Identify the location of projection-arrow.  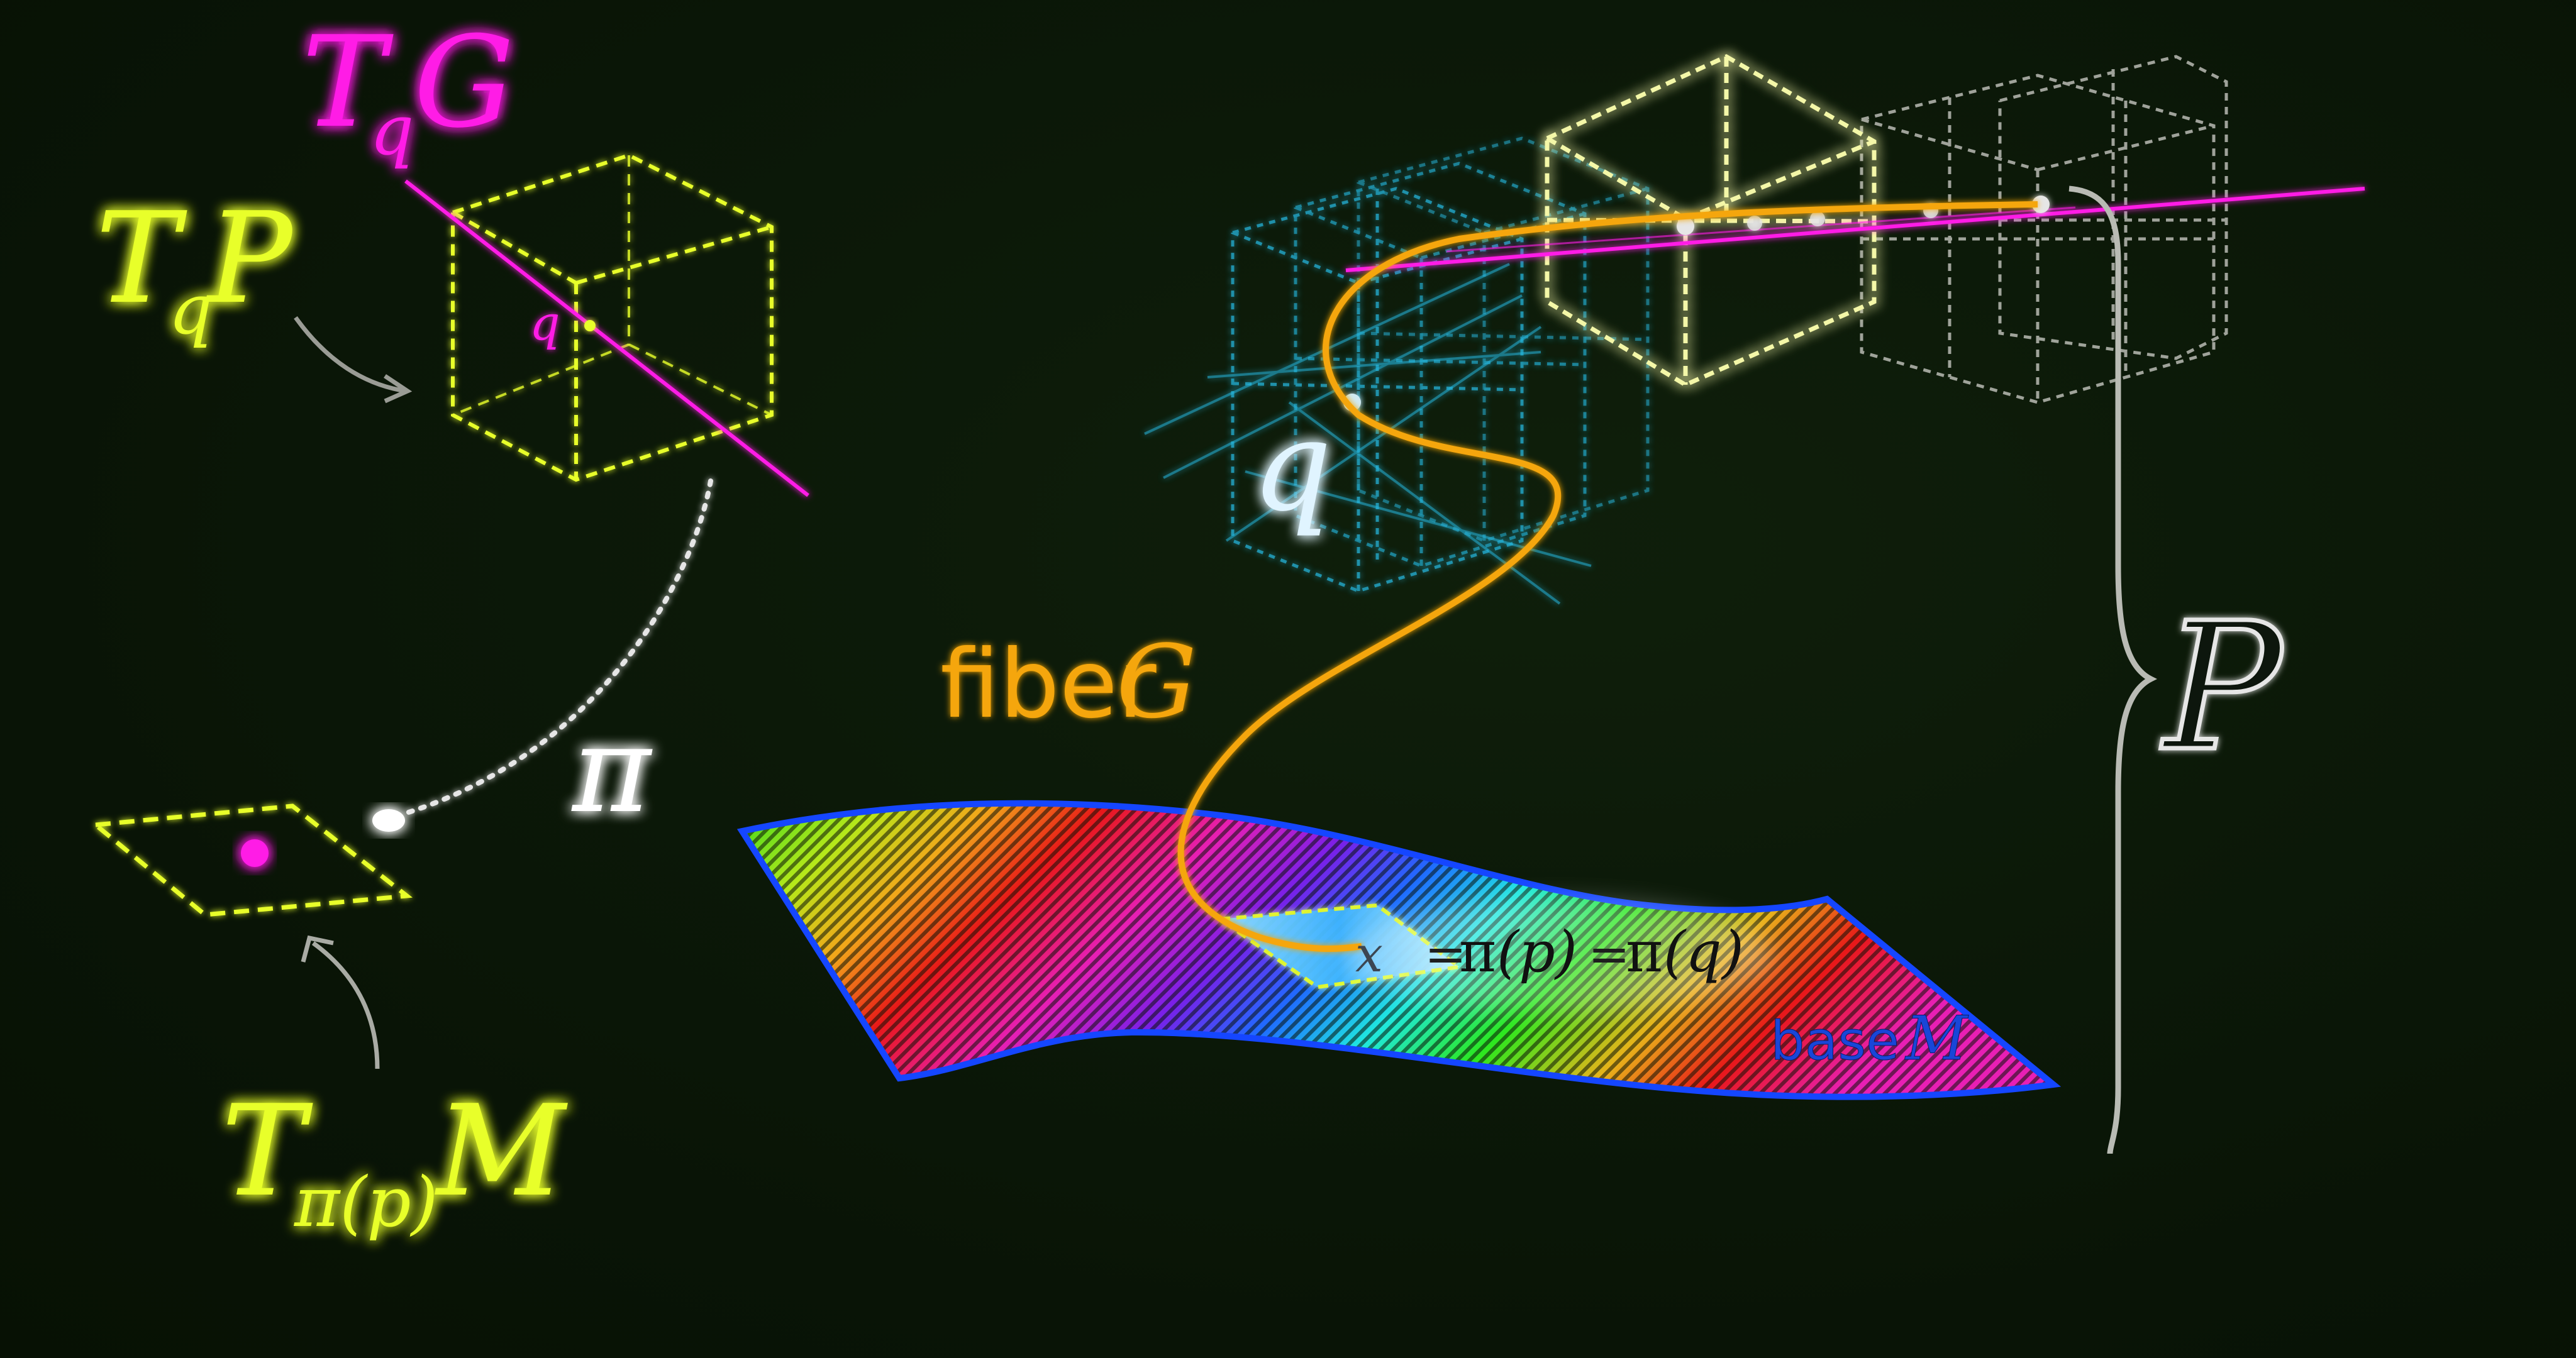
(556, 647).